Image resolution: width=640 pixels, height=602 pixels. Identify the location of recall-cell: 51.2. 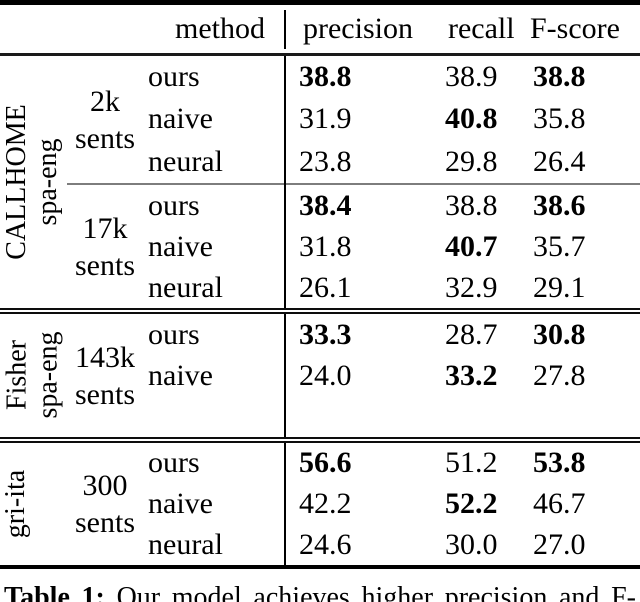
(471, 463).